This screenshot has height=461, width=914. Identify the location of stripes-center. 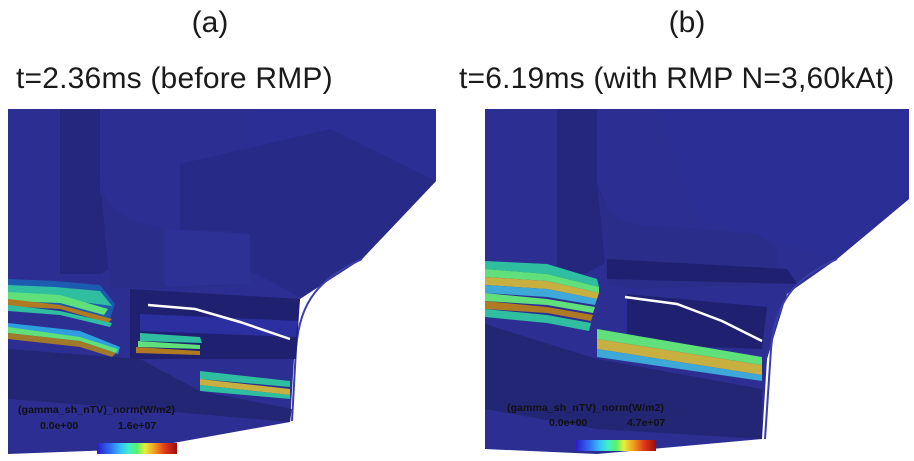
(213, 366).